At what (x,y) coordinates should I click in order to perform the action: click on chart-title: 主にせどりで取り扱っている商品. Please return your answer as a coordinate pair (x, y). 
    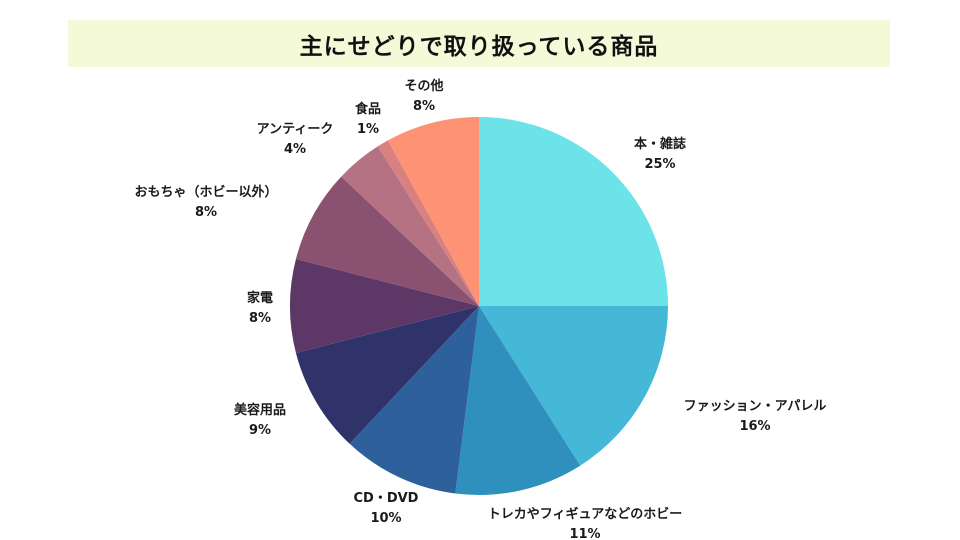
    Looking at the image, I should click on (479, 46).